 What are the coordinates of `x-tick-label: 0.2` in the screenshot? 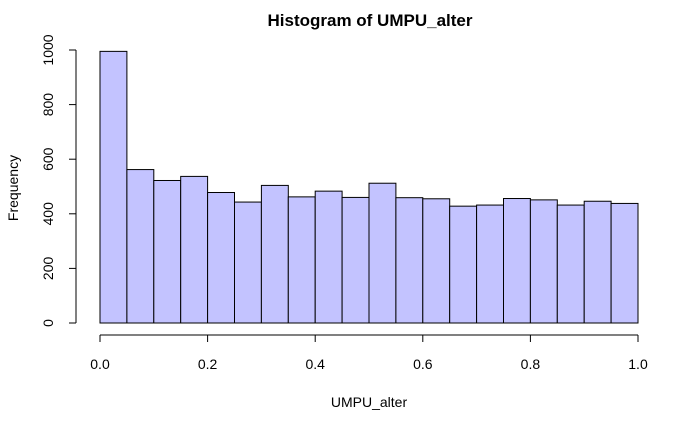 It's located at (208, 364).